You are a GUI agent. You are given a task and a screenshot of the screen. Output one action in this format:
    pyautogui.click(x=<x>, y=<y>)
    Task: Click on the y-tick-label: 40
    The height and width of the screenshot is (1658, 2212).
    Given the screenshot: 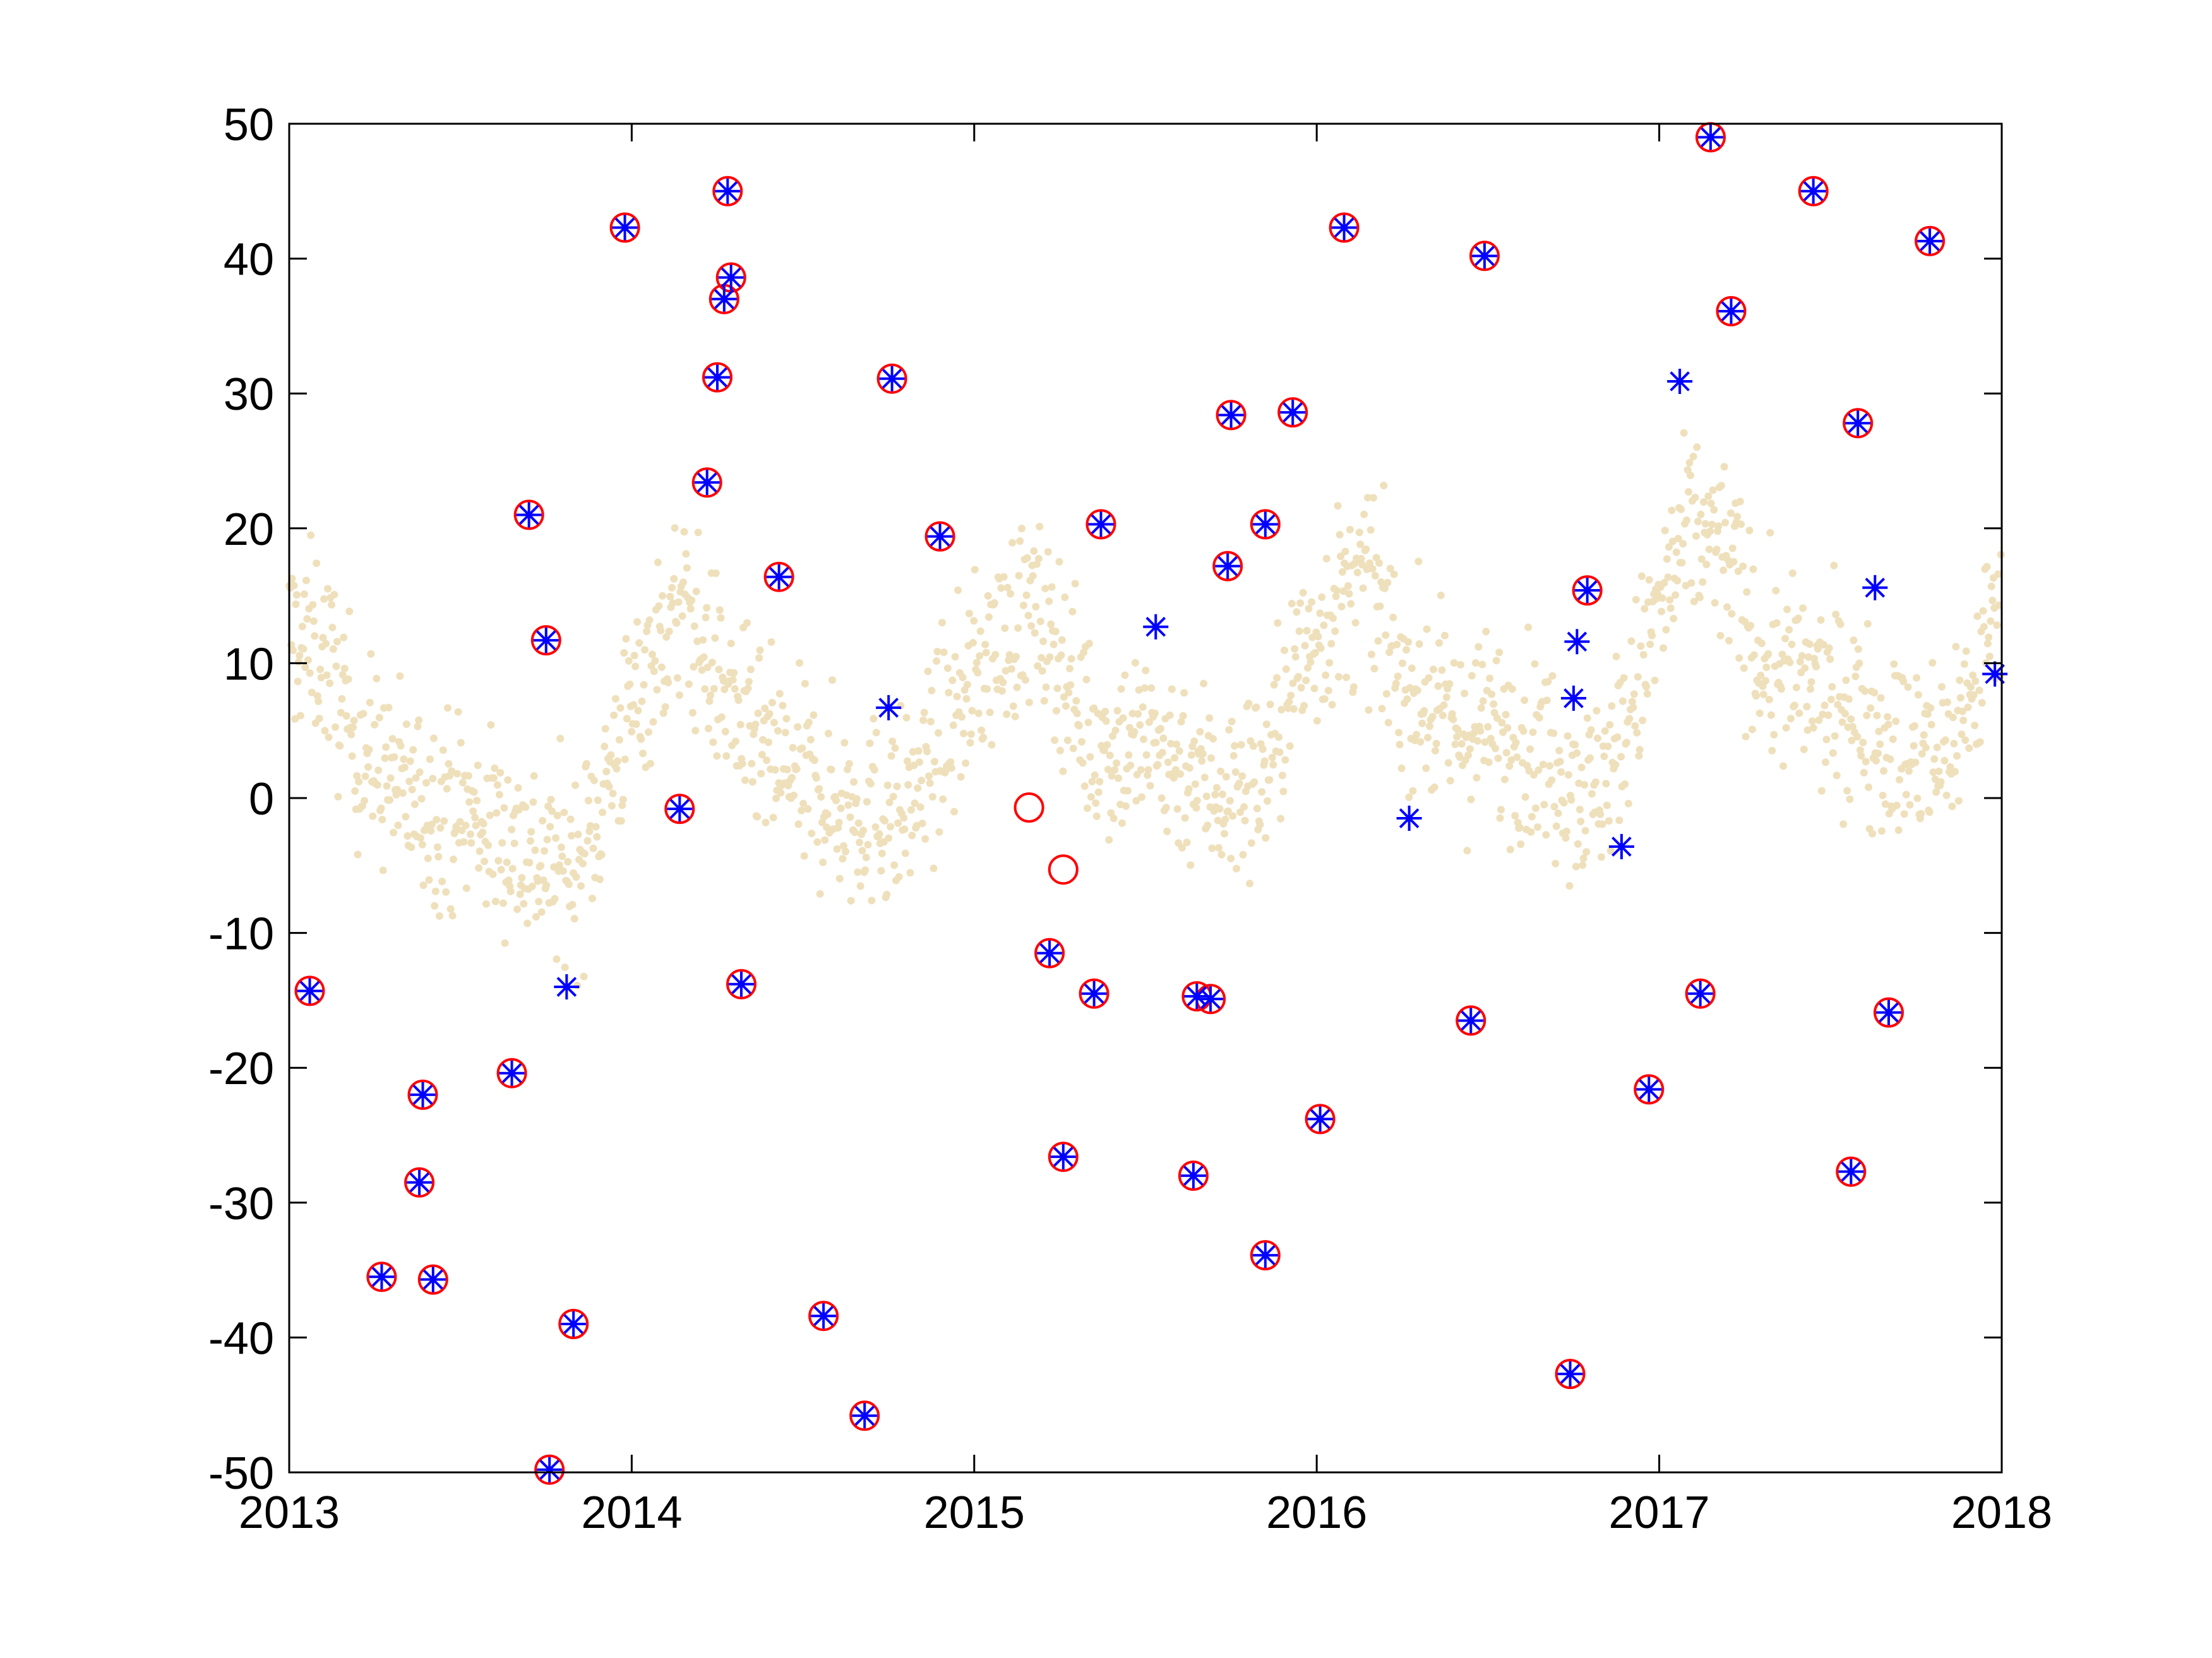 What is the action you would take?
    pyautogui.click(x=249, y=260)
    